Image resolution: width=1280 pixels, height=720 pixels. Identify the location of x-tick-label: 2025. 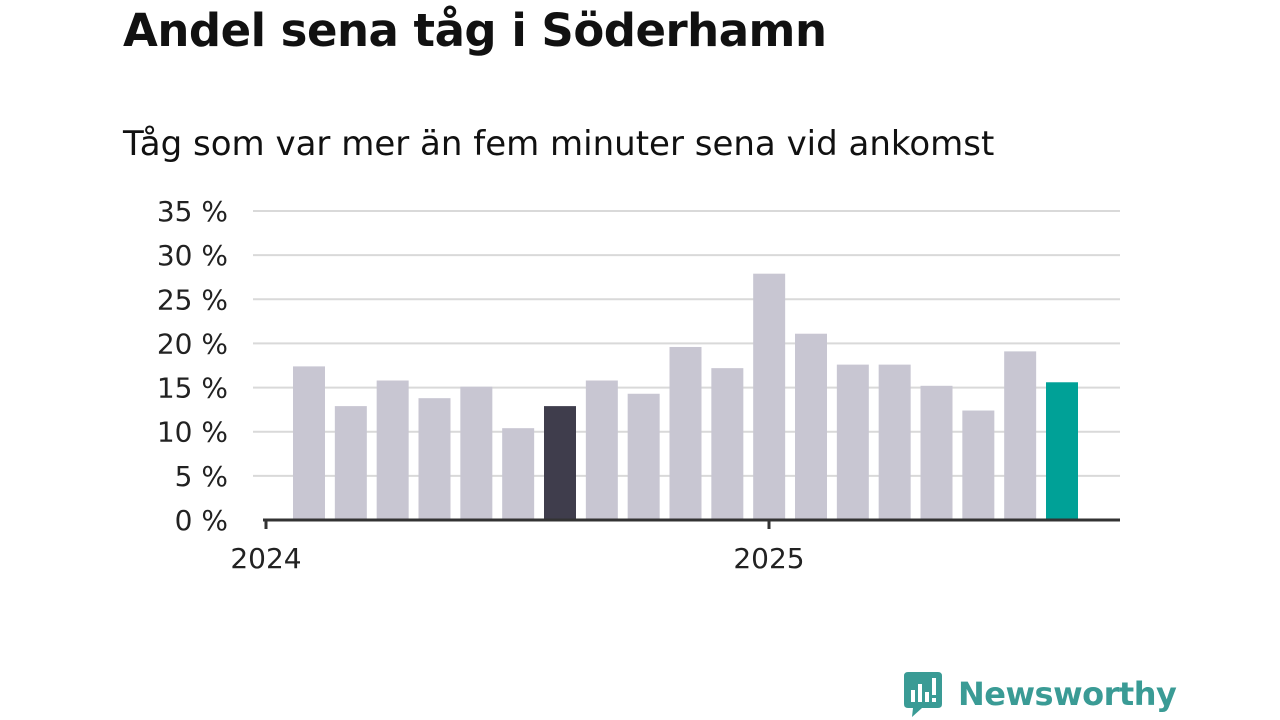
(768, 558).